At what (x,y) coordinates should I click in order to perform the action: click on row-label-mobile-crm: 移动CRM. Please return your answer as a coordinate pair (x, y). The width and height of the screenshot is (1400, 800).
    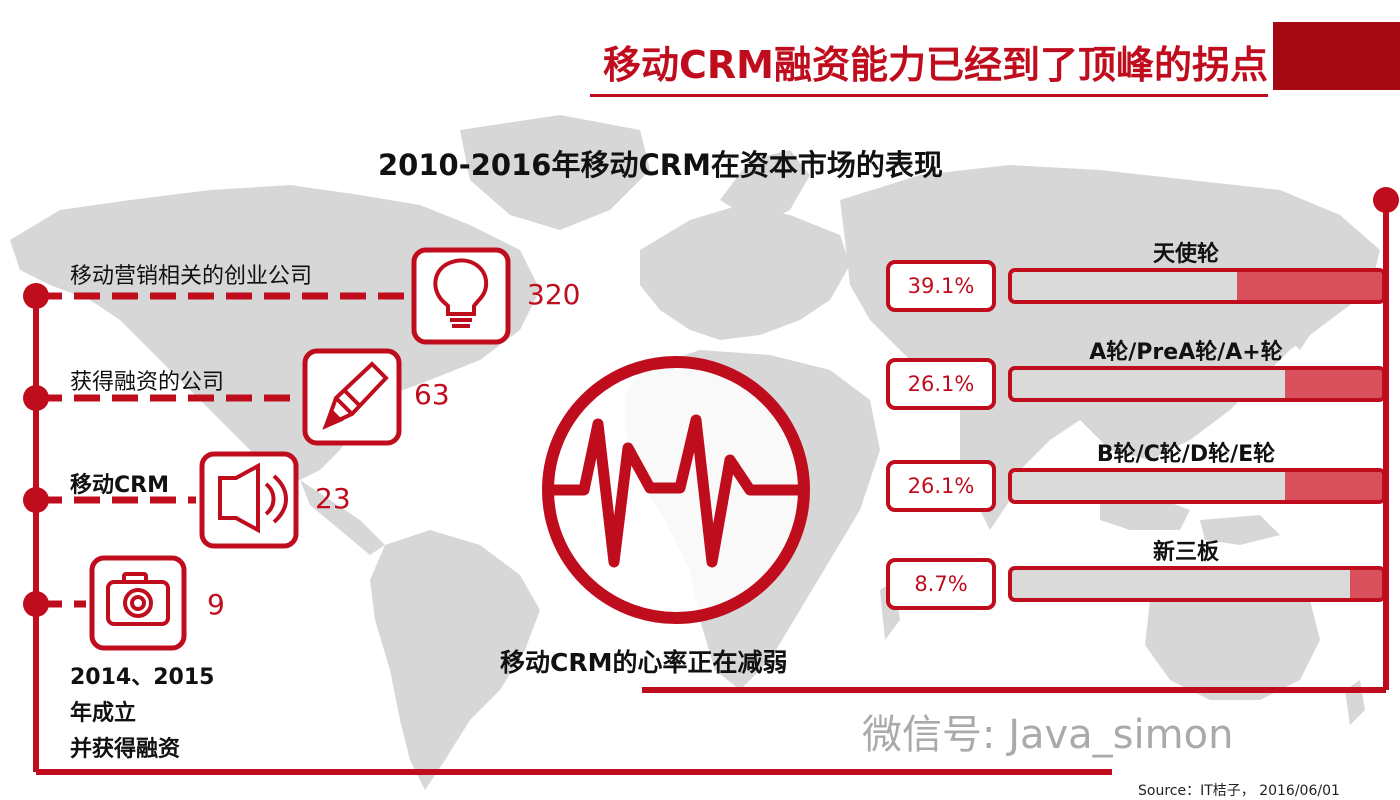
    Looking at the image, I should click on (119, 485).